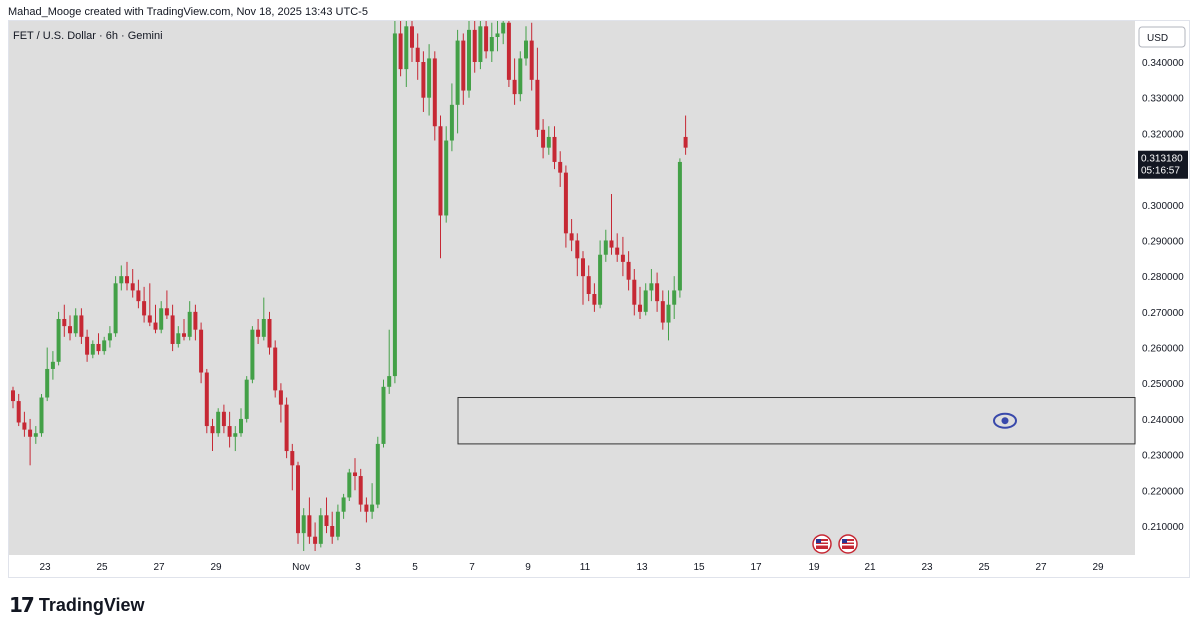 The width and height of the screenshot is (1200, 629). What do you see at coordinates (1157, 38) in the screenshot?
I see `currency-label: USD` at bounding box center [1157, 38].